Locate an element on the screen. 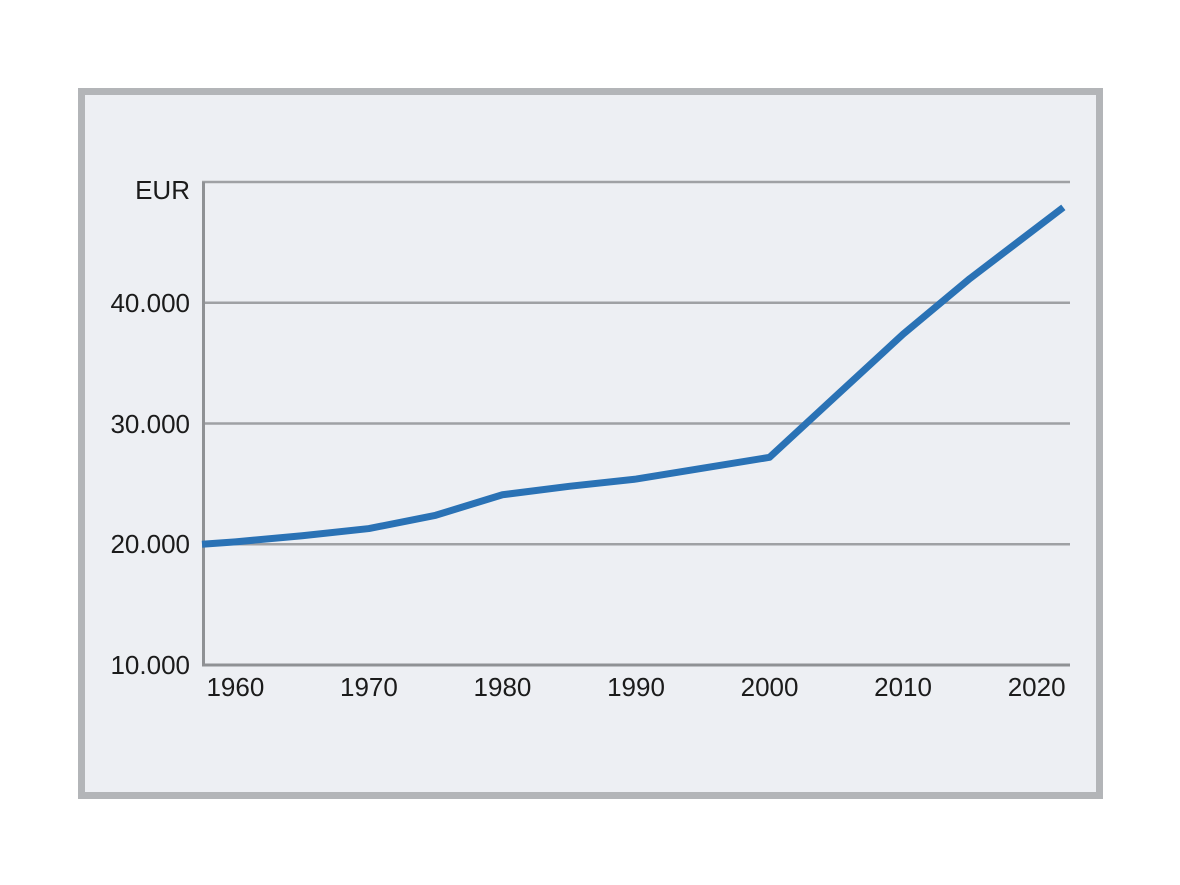 Image resolution: width=1180 pixels, height=885 pixels. y-tick-label: 10.000 is located at coordinates (150, 665).